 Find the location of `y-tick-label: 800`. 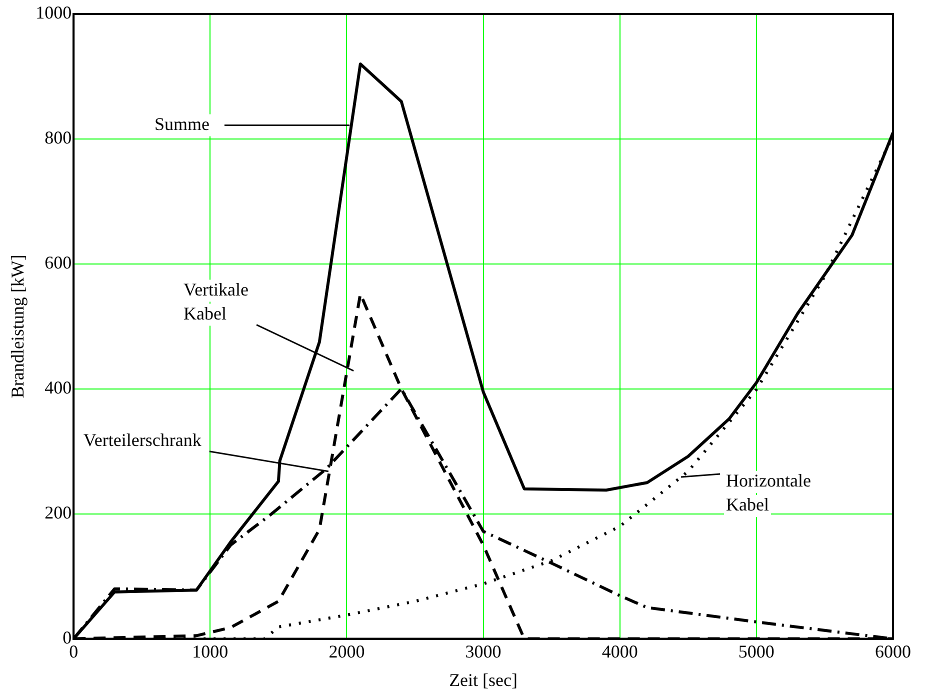

y-tick-label: 800 is located at coordinates (58, 138).